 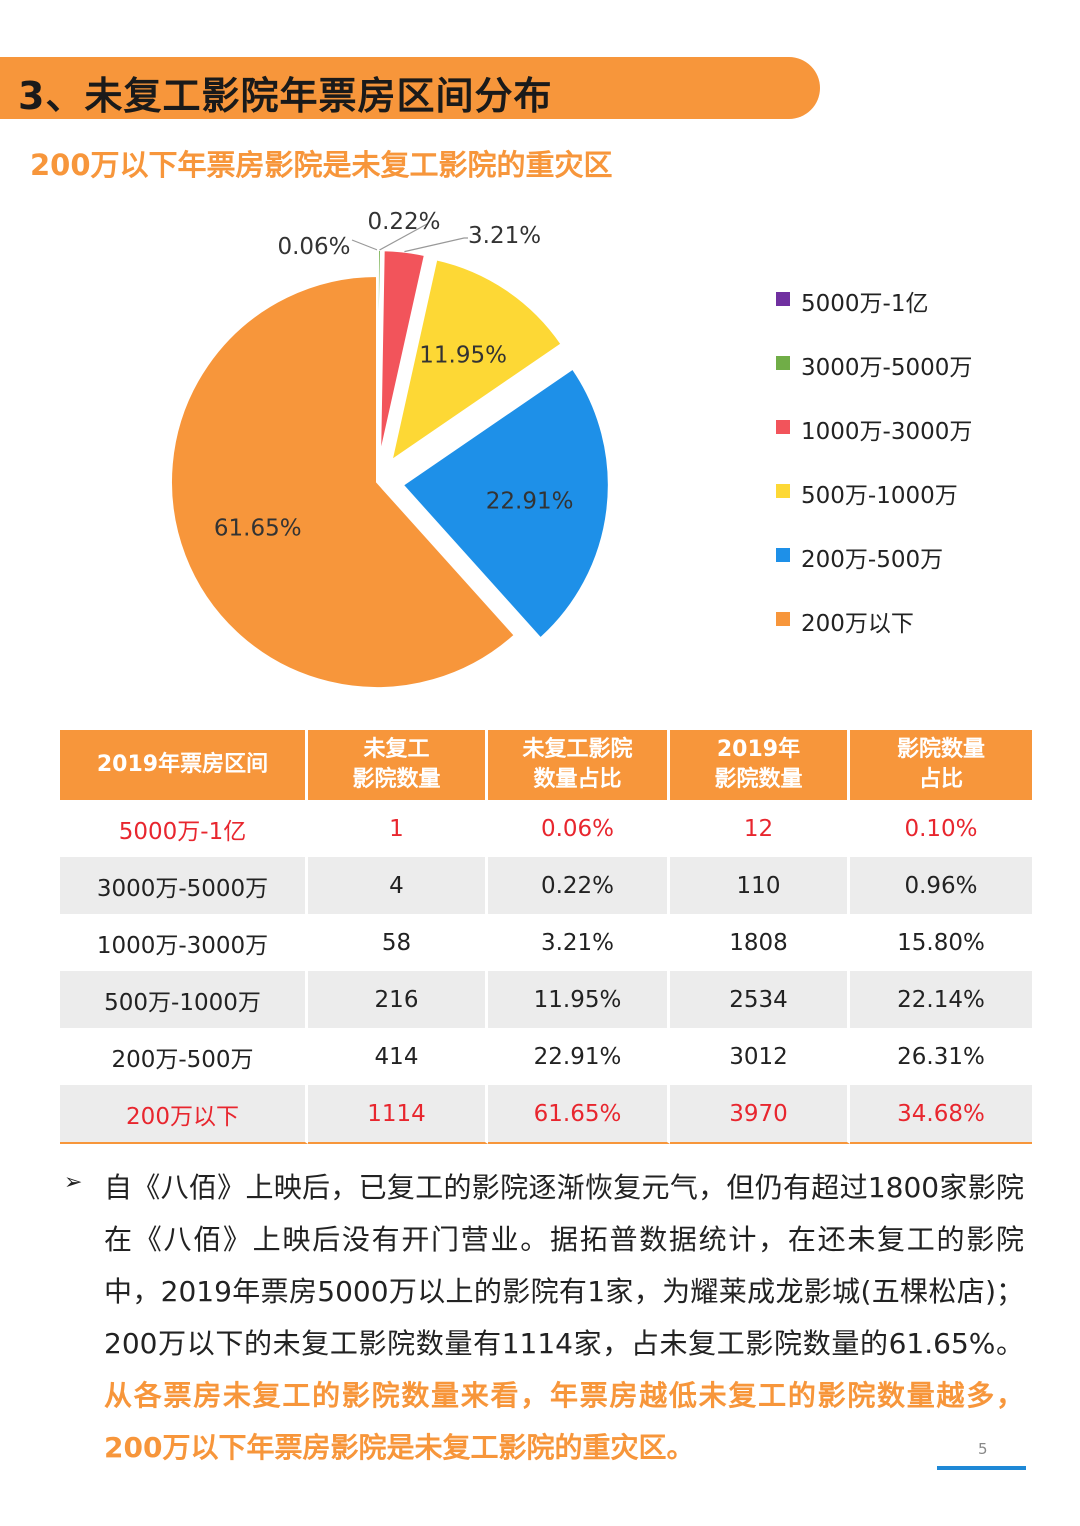 I want to click on table-cell: 0.96%, so click(x=941, y=885).